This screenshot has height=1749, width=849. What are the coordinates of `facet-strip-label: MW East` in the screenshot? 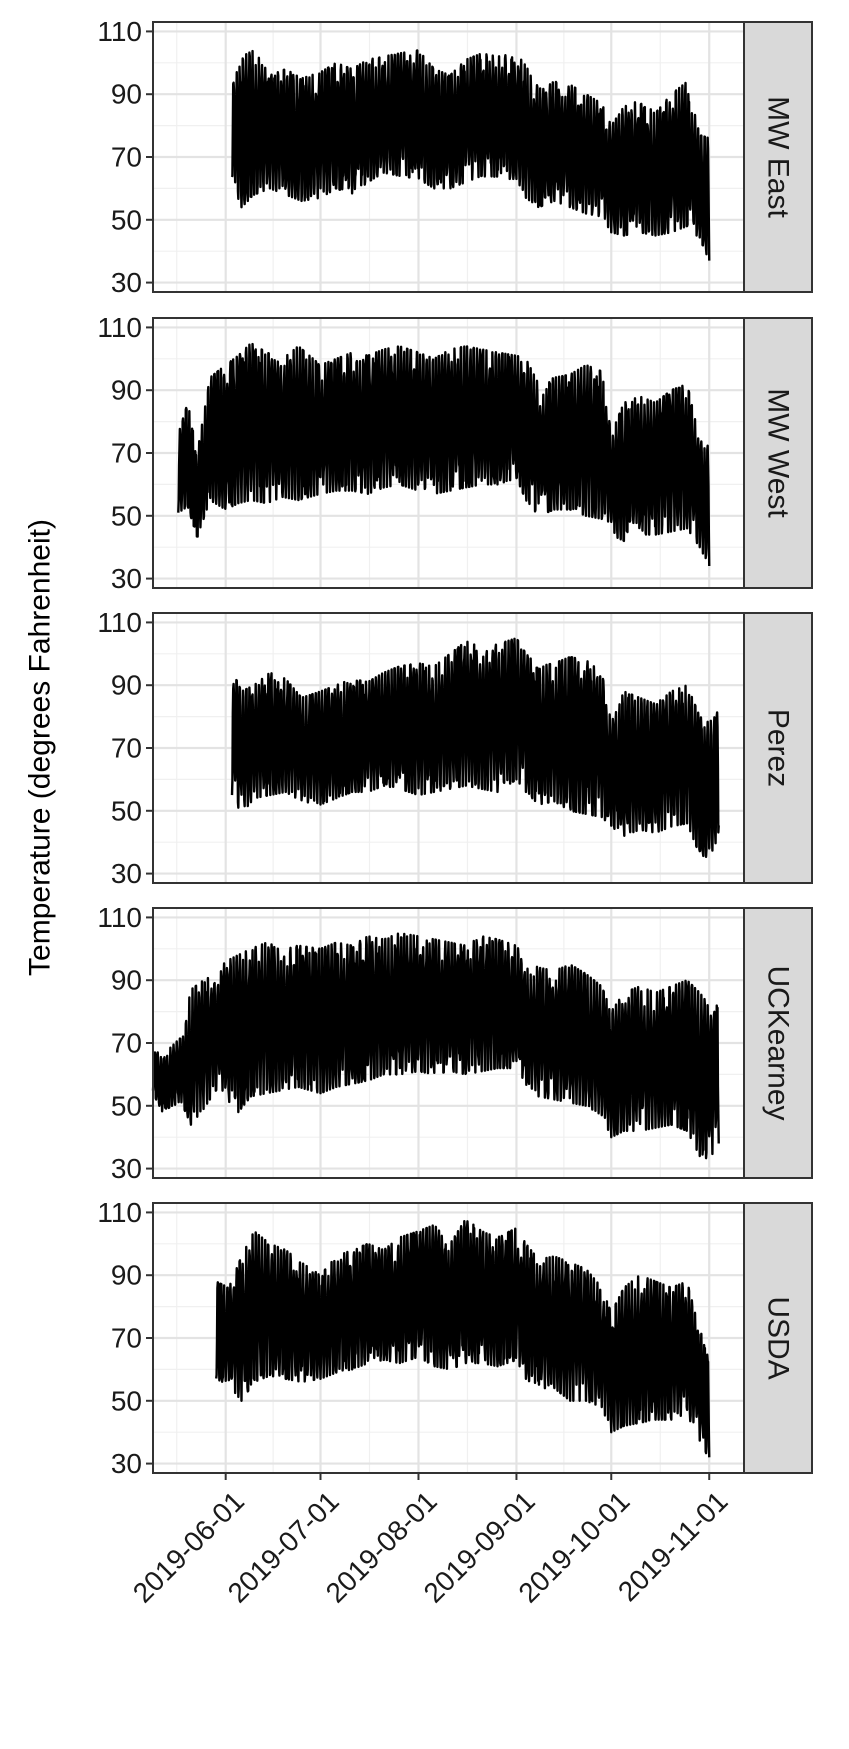 It's located at (778, 157).